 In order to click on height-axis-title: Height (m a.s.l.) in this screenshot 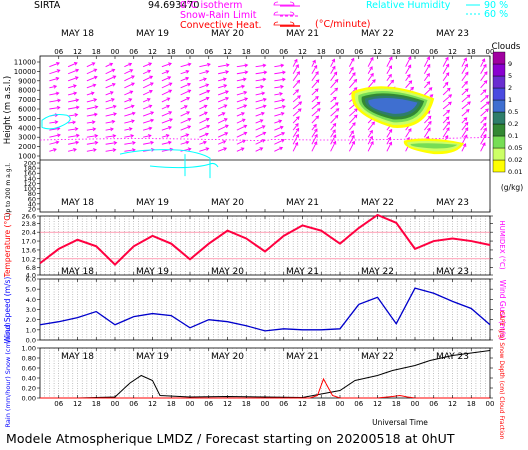, I will do `click(8, 110)`.